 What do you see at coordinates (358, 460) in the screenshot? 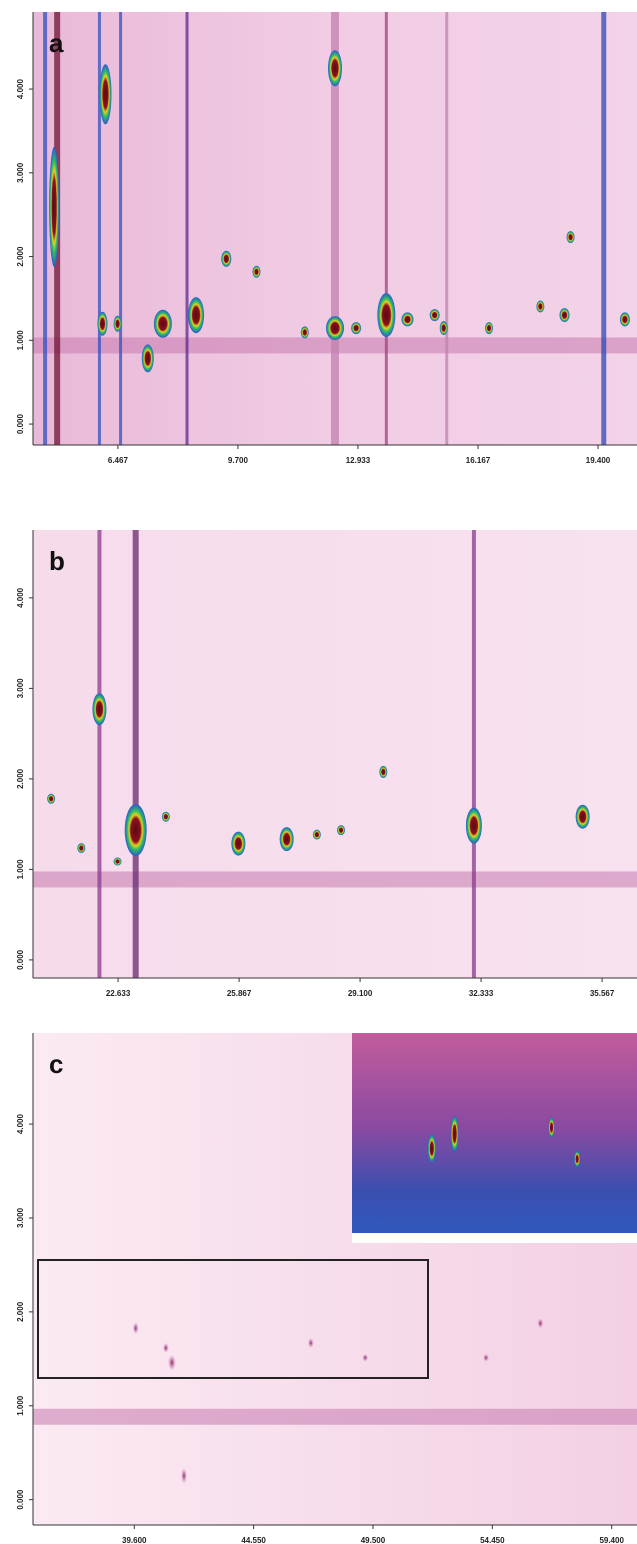
I see `x-tick-label: 12.933` at bounding box center [358, 460].